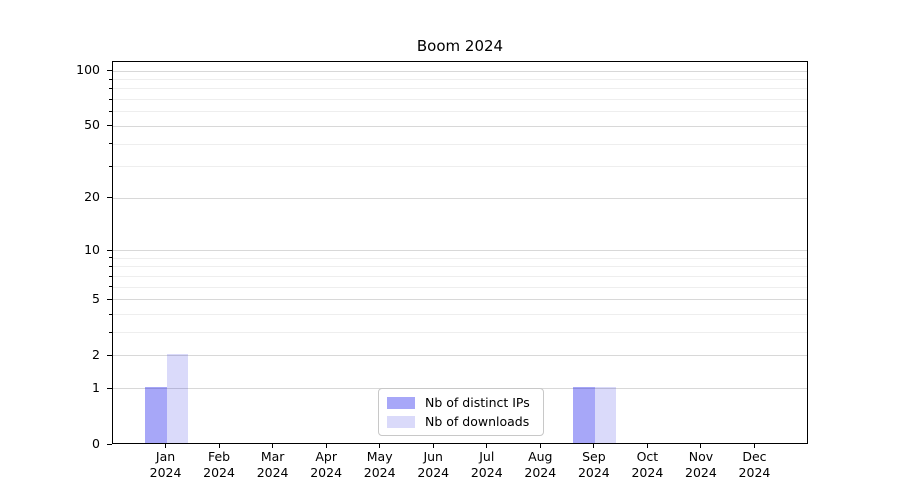 This screenshot has height=500, width=900. What do you see at coordinates (754, 446) in the screenshot?
I see `x-tick-dec` at bounding box center [754, 446].